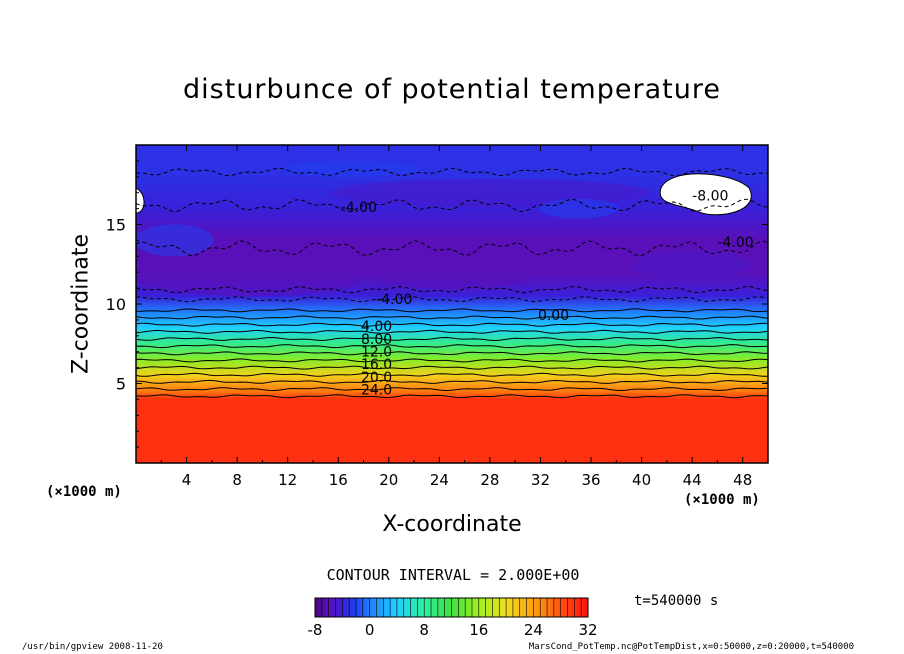  What do you see at coordinates (116, 304) in the screenshot?
I see `y-tick-label: 10` at bounding box center [116, 304].